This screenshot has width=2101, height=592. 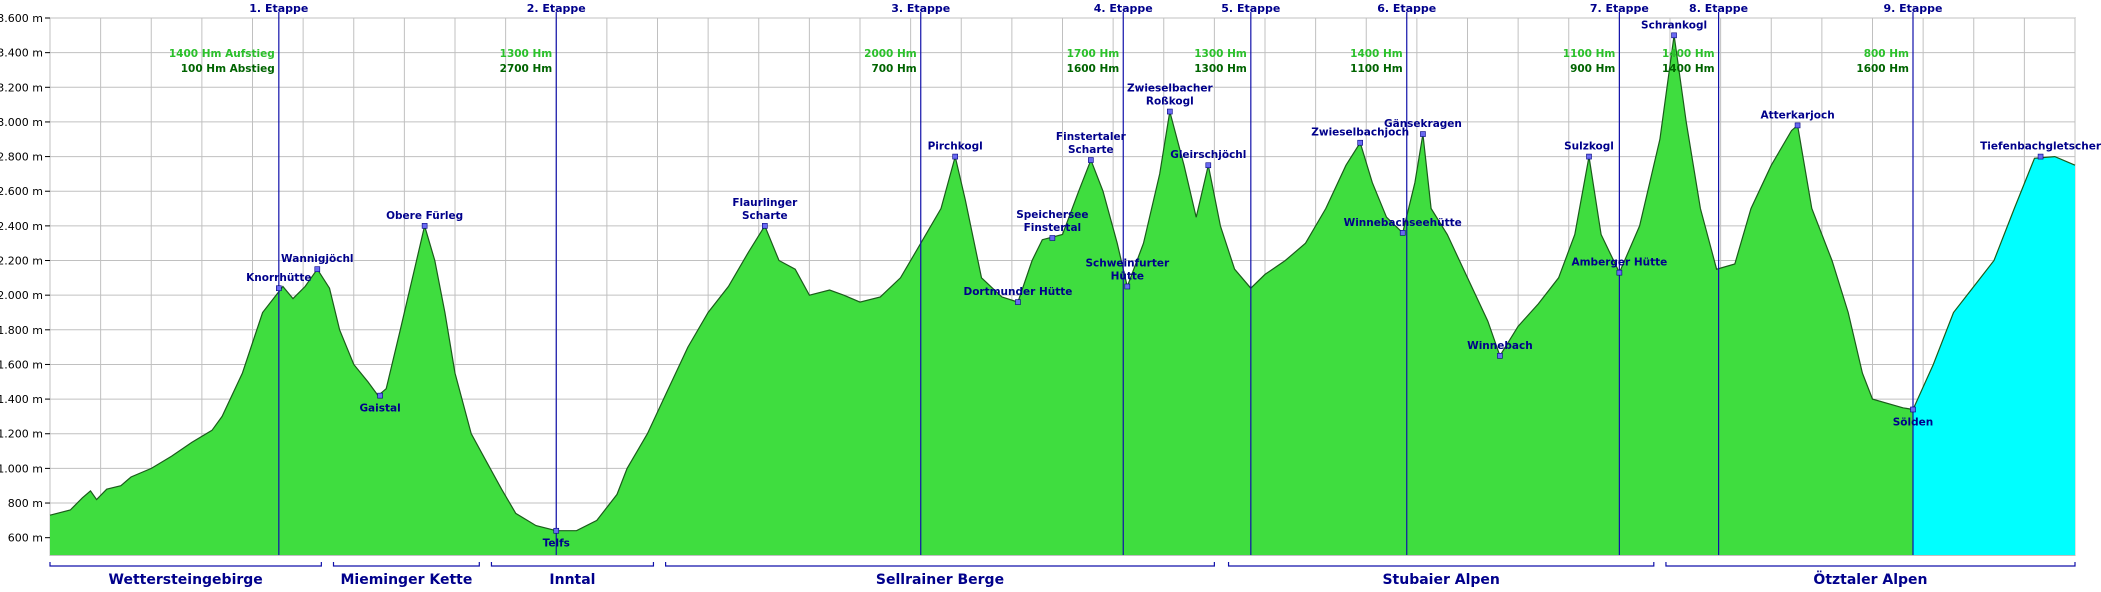 I want to click on y-tick-label: 1.400 m, so click(x=21, y=399).